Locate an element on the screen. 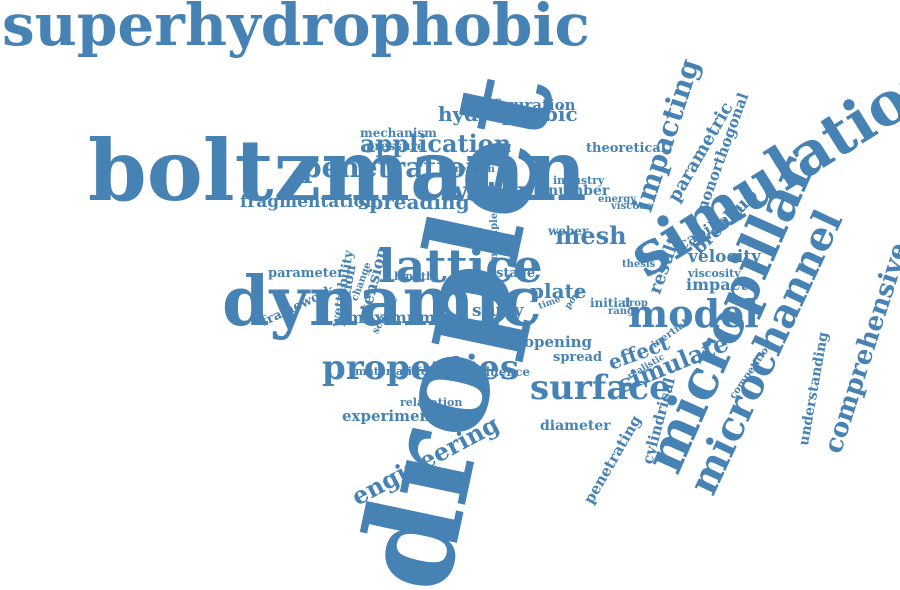 Image resolution: width=900 pixels, height=590 pixels. word-viscosity: viscosity is located at coordinates (714, 274).